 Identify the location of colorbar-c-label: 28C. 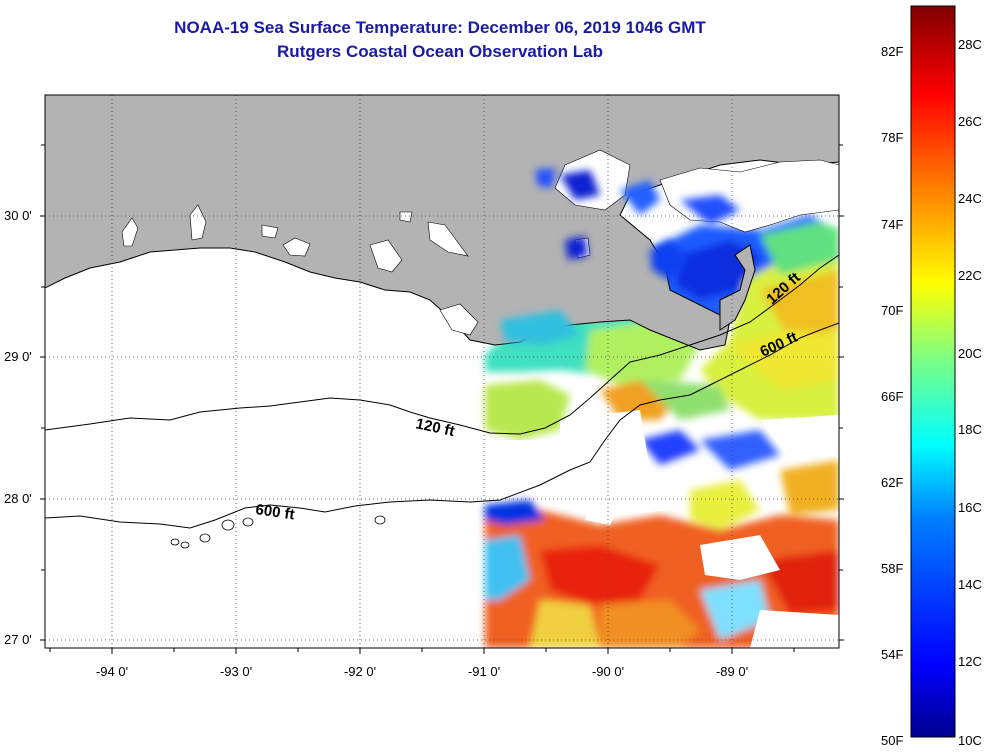
(970, 44).